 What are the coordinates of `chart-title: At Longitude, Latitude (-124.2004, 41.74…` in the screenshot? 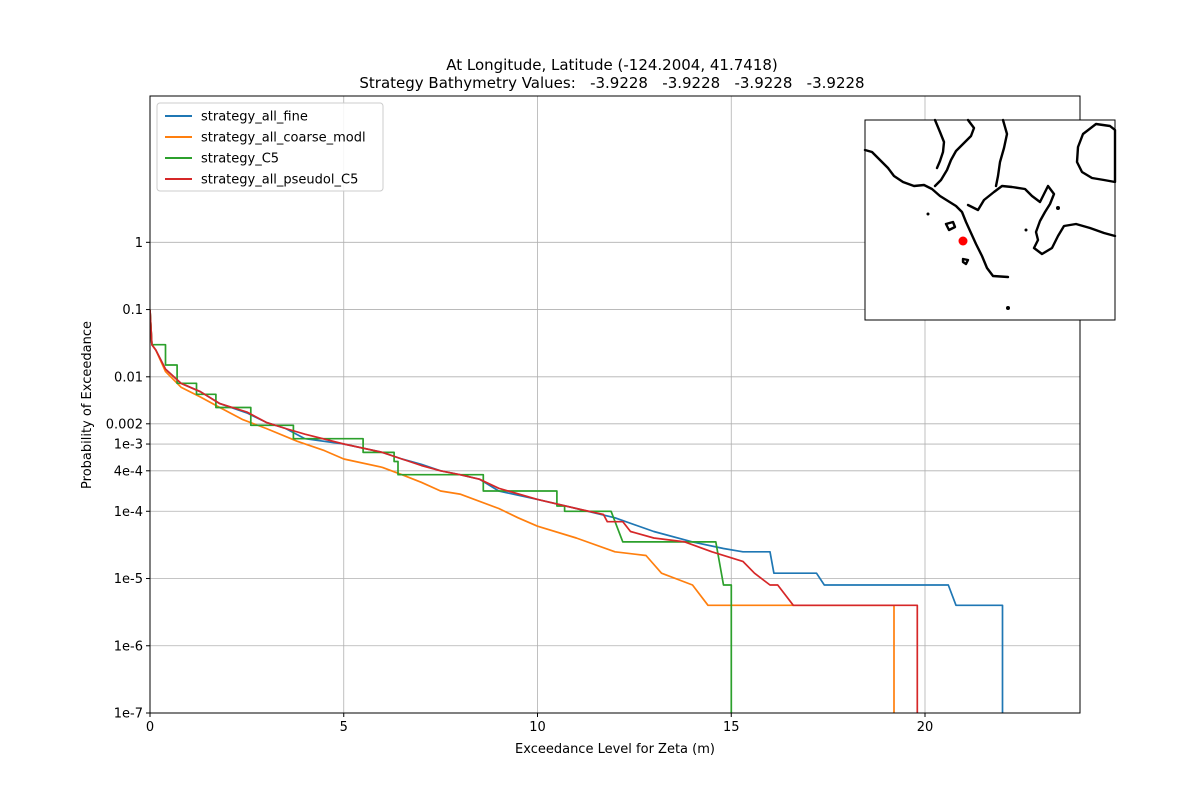 It's located at (612, 65).